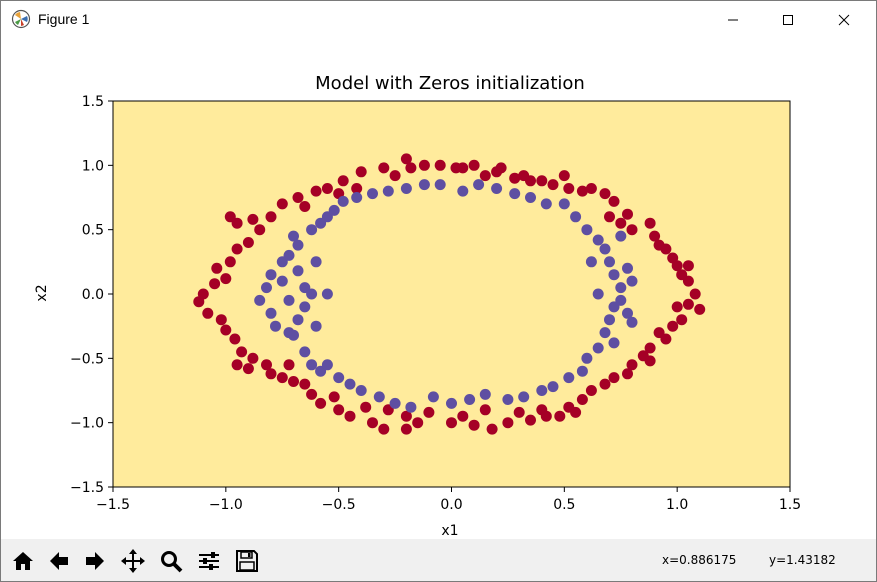 The width and height of the screenshot is (877, 582). Describe the element at coordinates (247, 561) in the screenshot. I see `save-icon` at that location.